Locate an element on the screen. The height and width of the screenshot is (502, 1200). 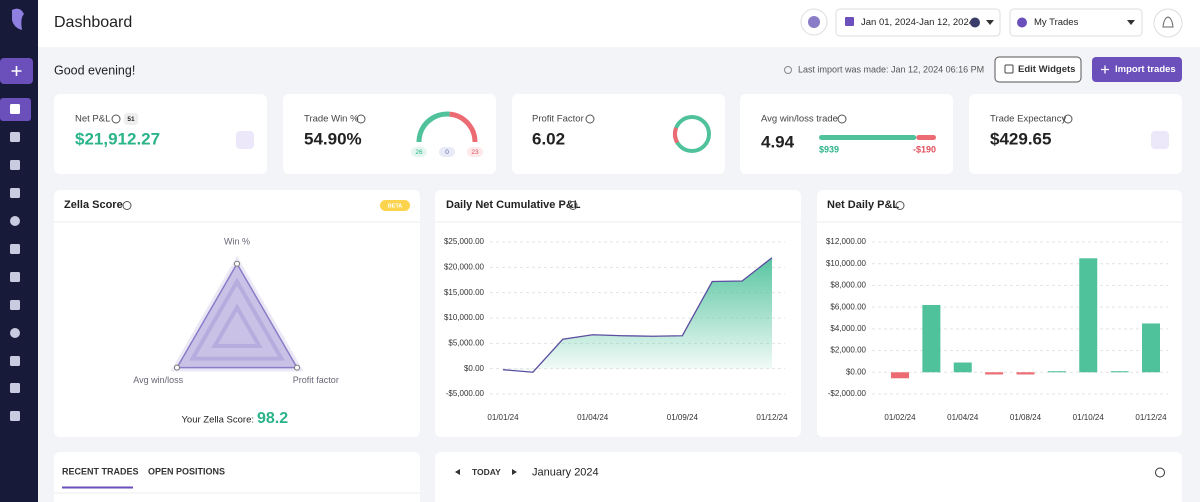
logo is located at coordinates (18, 19).